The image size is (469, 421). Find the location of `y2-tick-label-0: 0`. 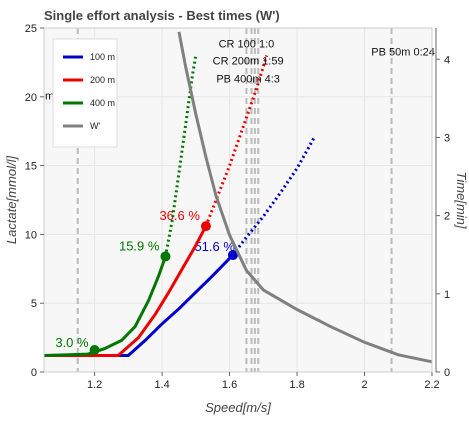

y2-tick-label-0: 0 is located at coordinates (447, 373).